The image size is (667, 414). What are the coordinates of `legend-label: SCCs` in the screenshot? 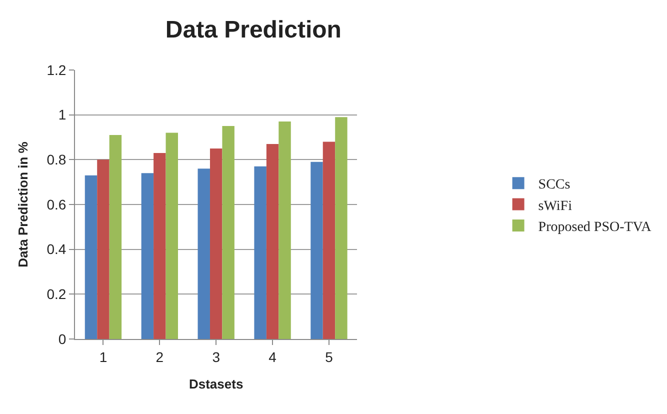 It's located at (554, 185).